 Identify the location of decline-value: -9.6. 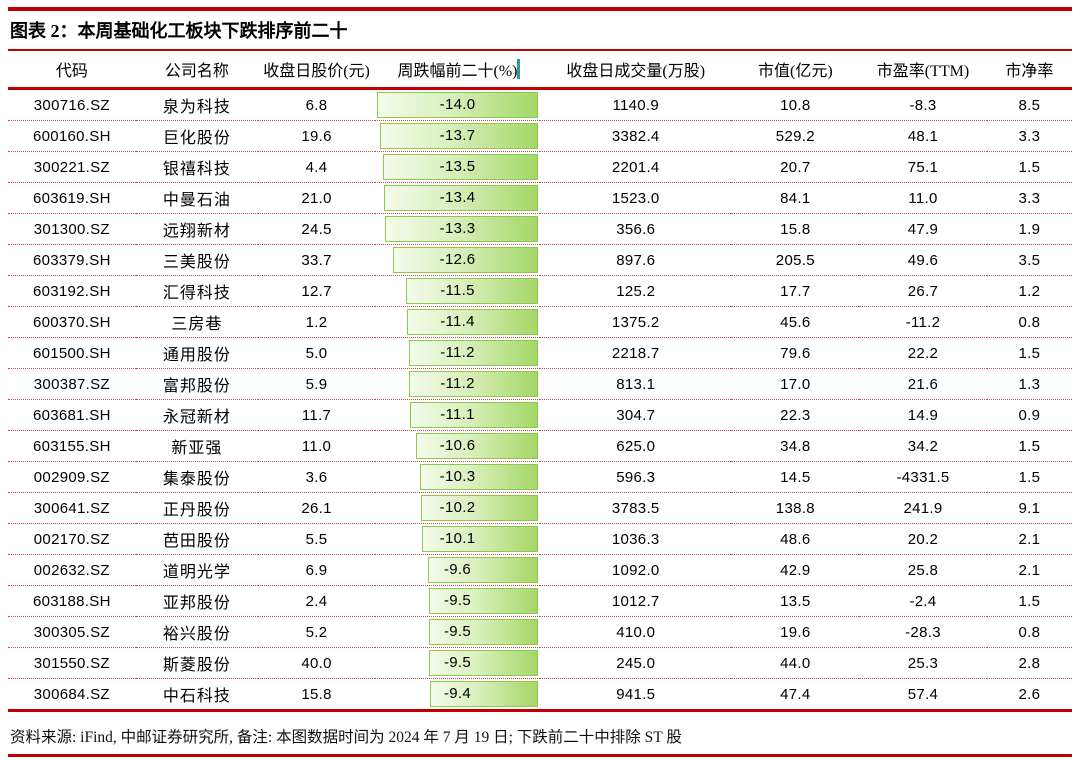
(457, 569).